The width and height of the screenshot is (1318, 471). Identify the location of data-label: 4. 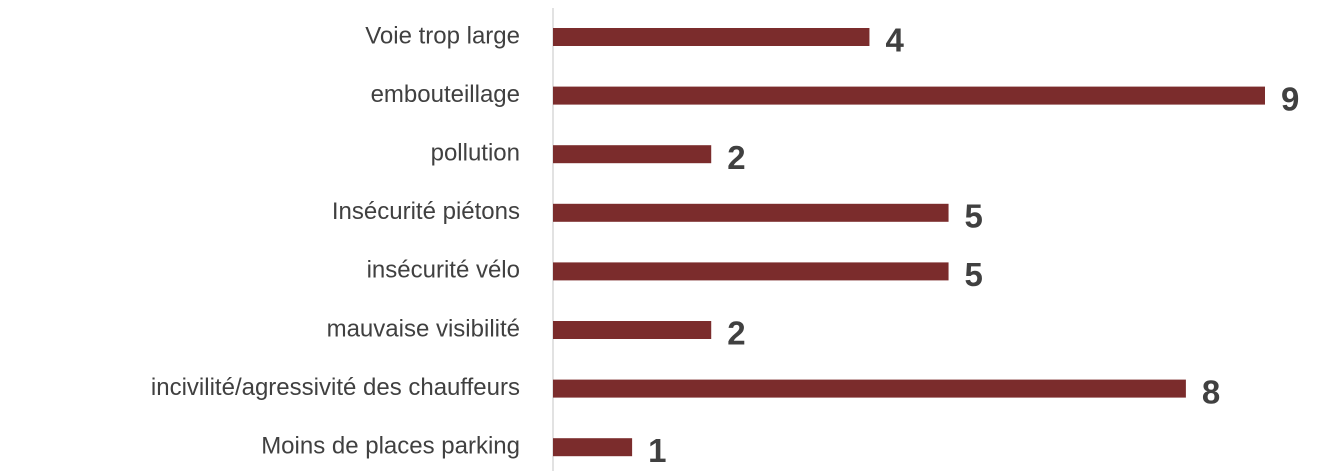
(894, 40).